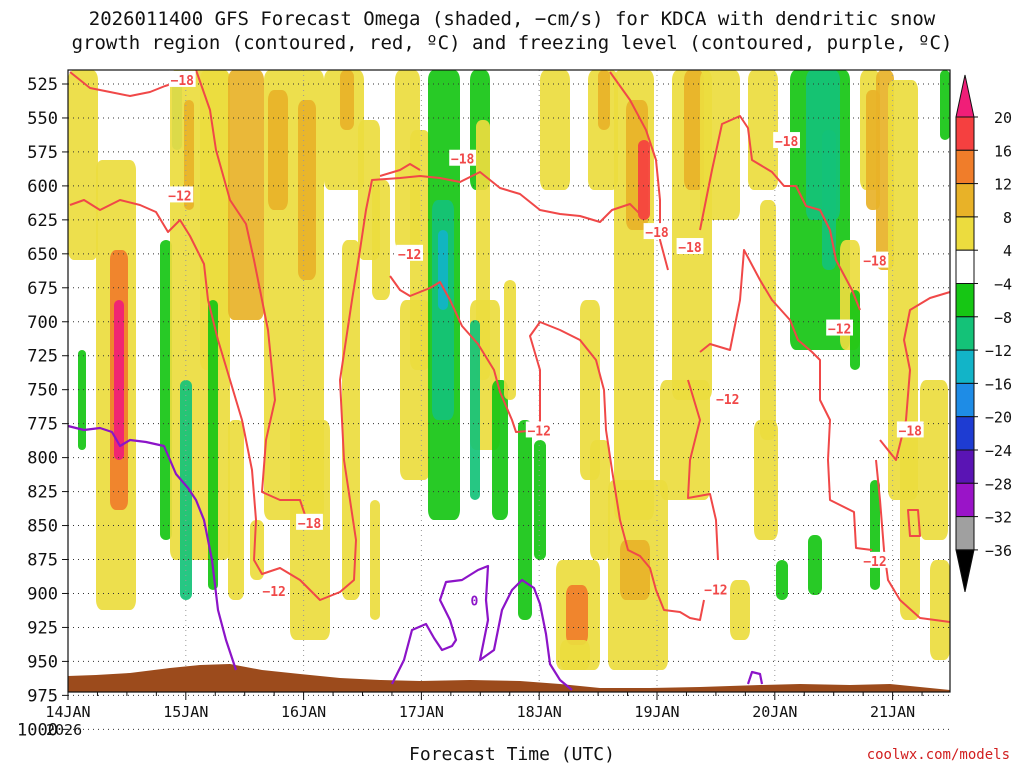  What do you see at coordinates (42, 323) in the screenshot?
I see `y-tick-label: 700` at bounding box center [42, 323].